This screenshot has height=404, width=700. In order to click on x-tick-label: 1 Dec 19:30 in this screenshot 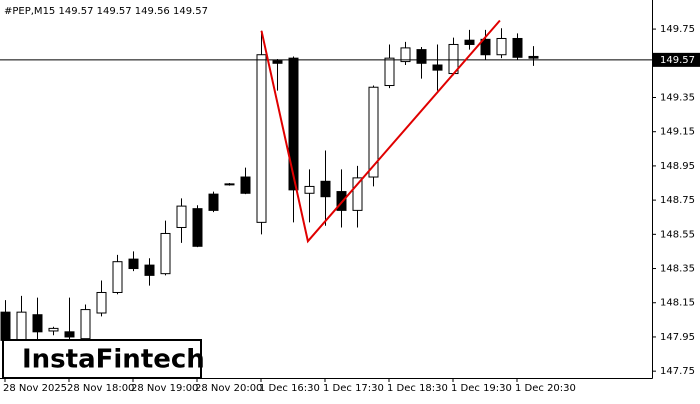, I will do `click(481, 388)`.